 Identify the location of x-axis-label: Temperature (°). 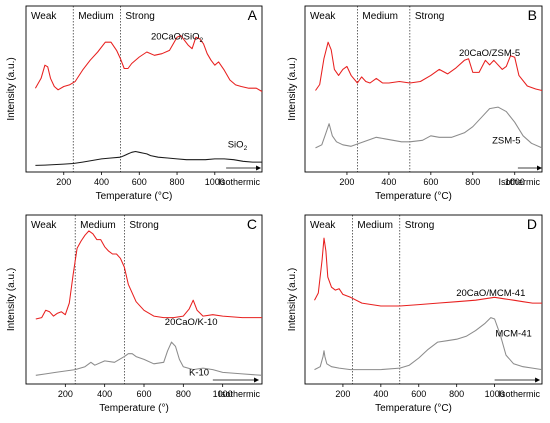
(134, 408).